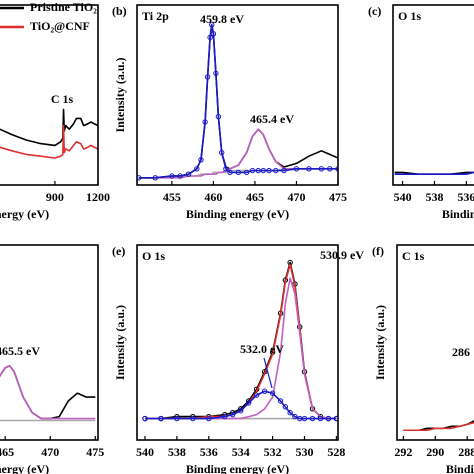 Image resolution: width=474 pixels, height=474 pixels. What do you see at coordinates (98, 197) in the screenshot?
I see `x-tick-label: 1200` at bounding box center [98, 197].